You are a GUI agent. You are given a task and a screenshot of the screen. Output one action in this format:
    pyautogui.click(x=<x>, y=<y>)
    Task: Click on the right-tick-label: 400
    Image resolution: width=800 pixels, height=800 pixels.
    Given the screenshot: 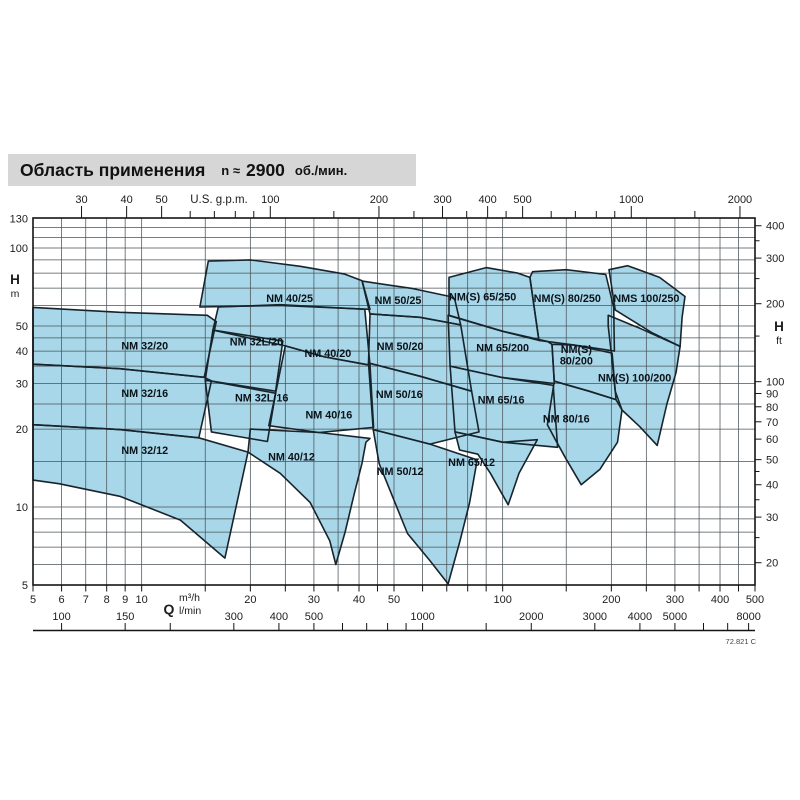 What is the action you would take?
    pyautogui.click(x=775, y=227)
    